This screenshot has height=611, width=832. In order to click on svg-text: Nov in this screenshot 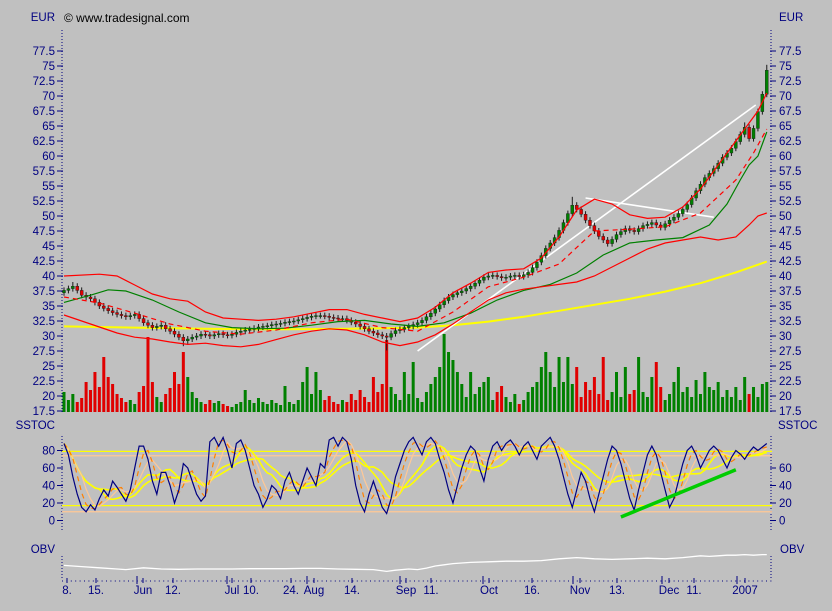, I will do `click(580, 591)`.